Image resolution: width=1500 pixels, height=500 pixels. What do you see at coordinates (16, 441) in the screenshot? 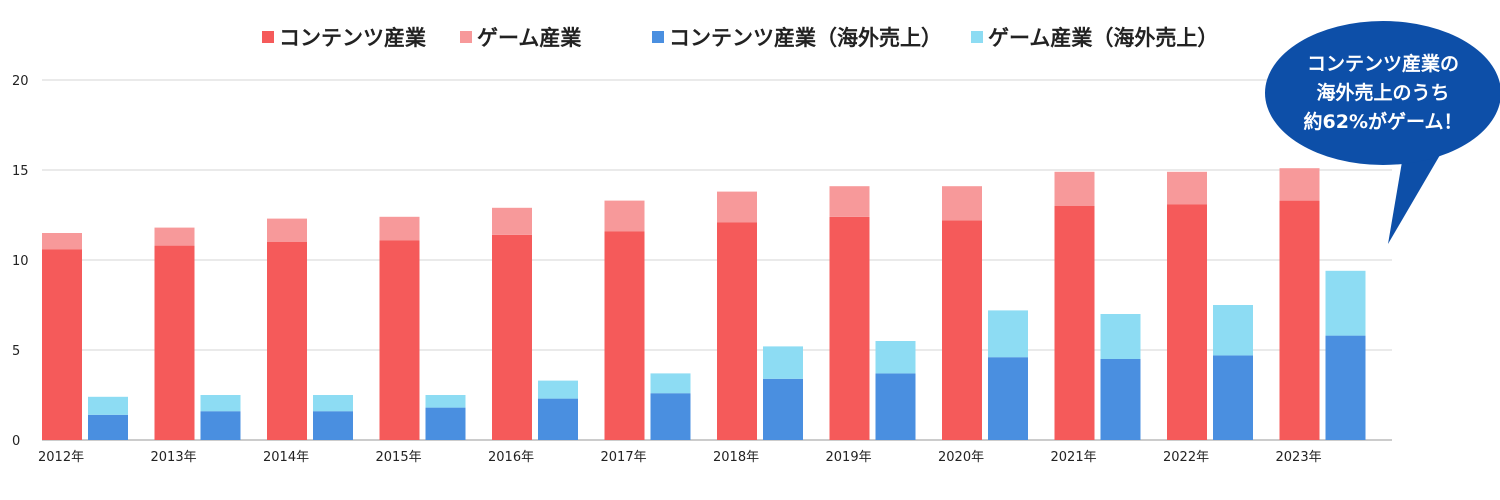
I see `y-tick-label: 0` at bounding box center [16, 441].